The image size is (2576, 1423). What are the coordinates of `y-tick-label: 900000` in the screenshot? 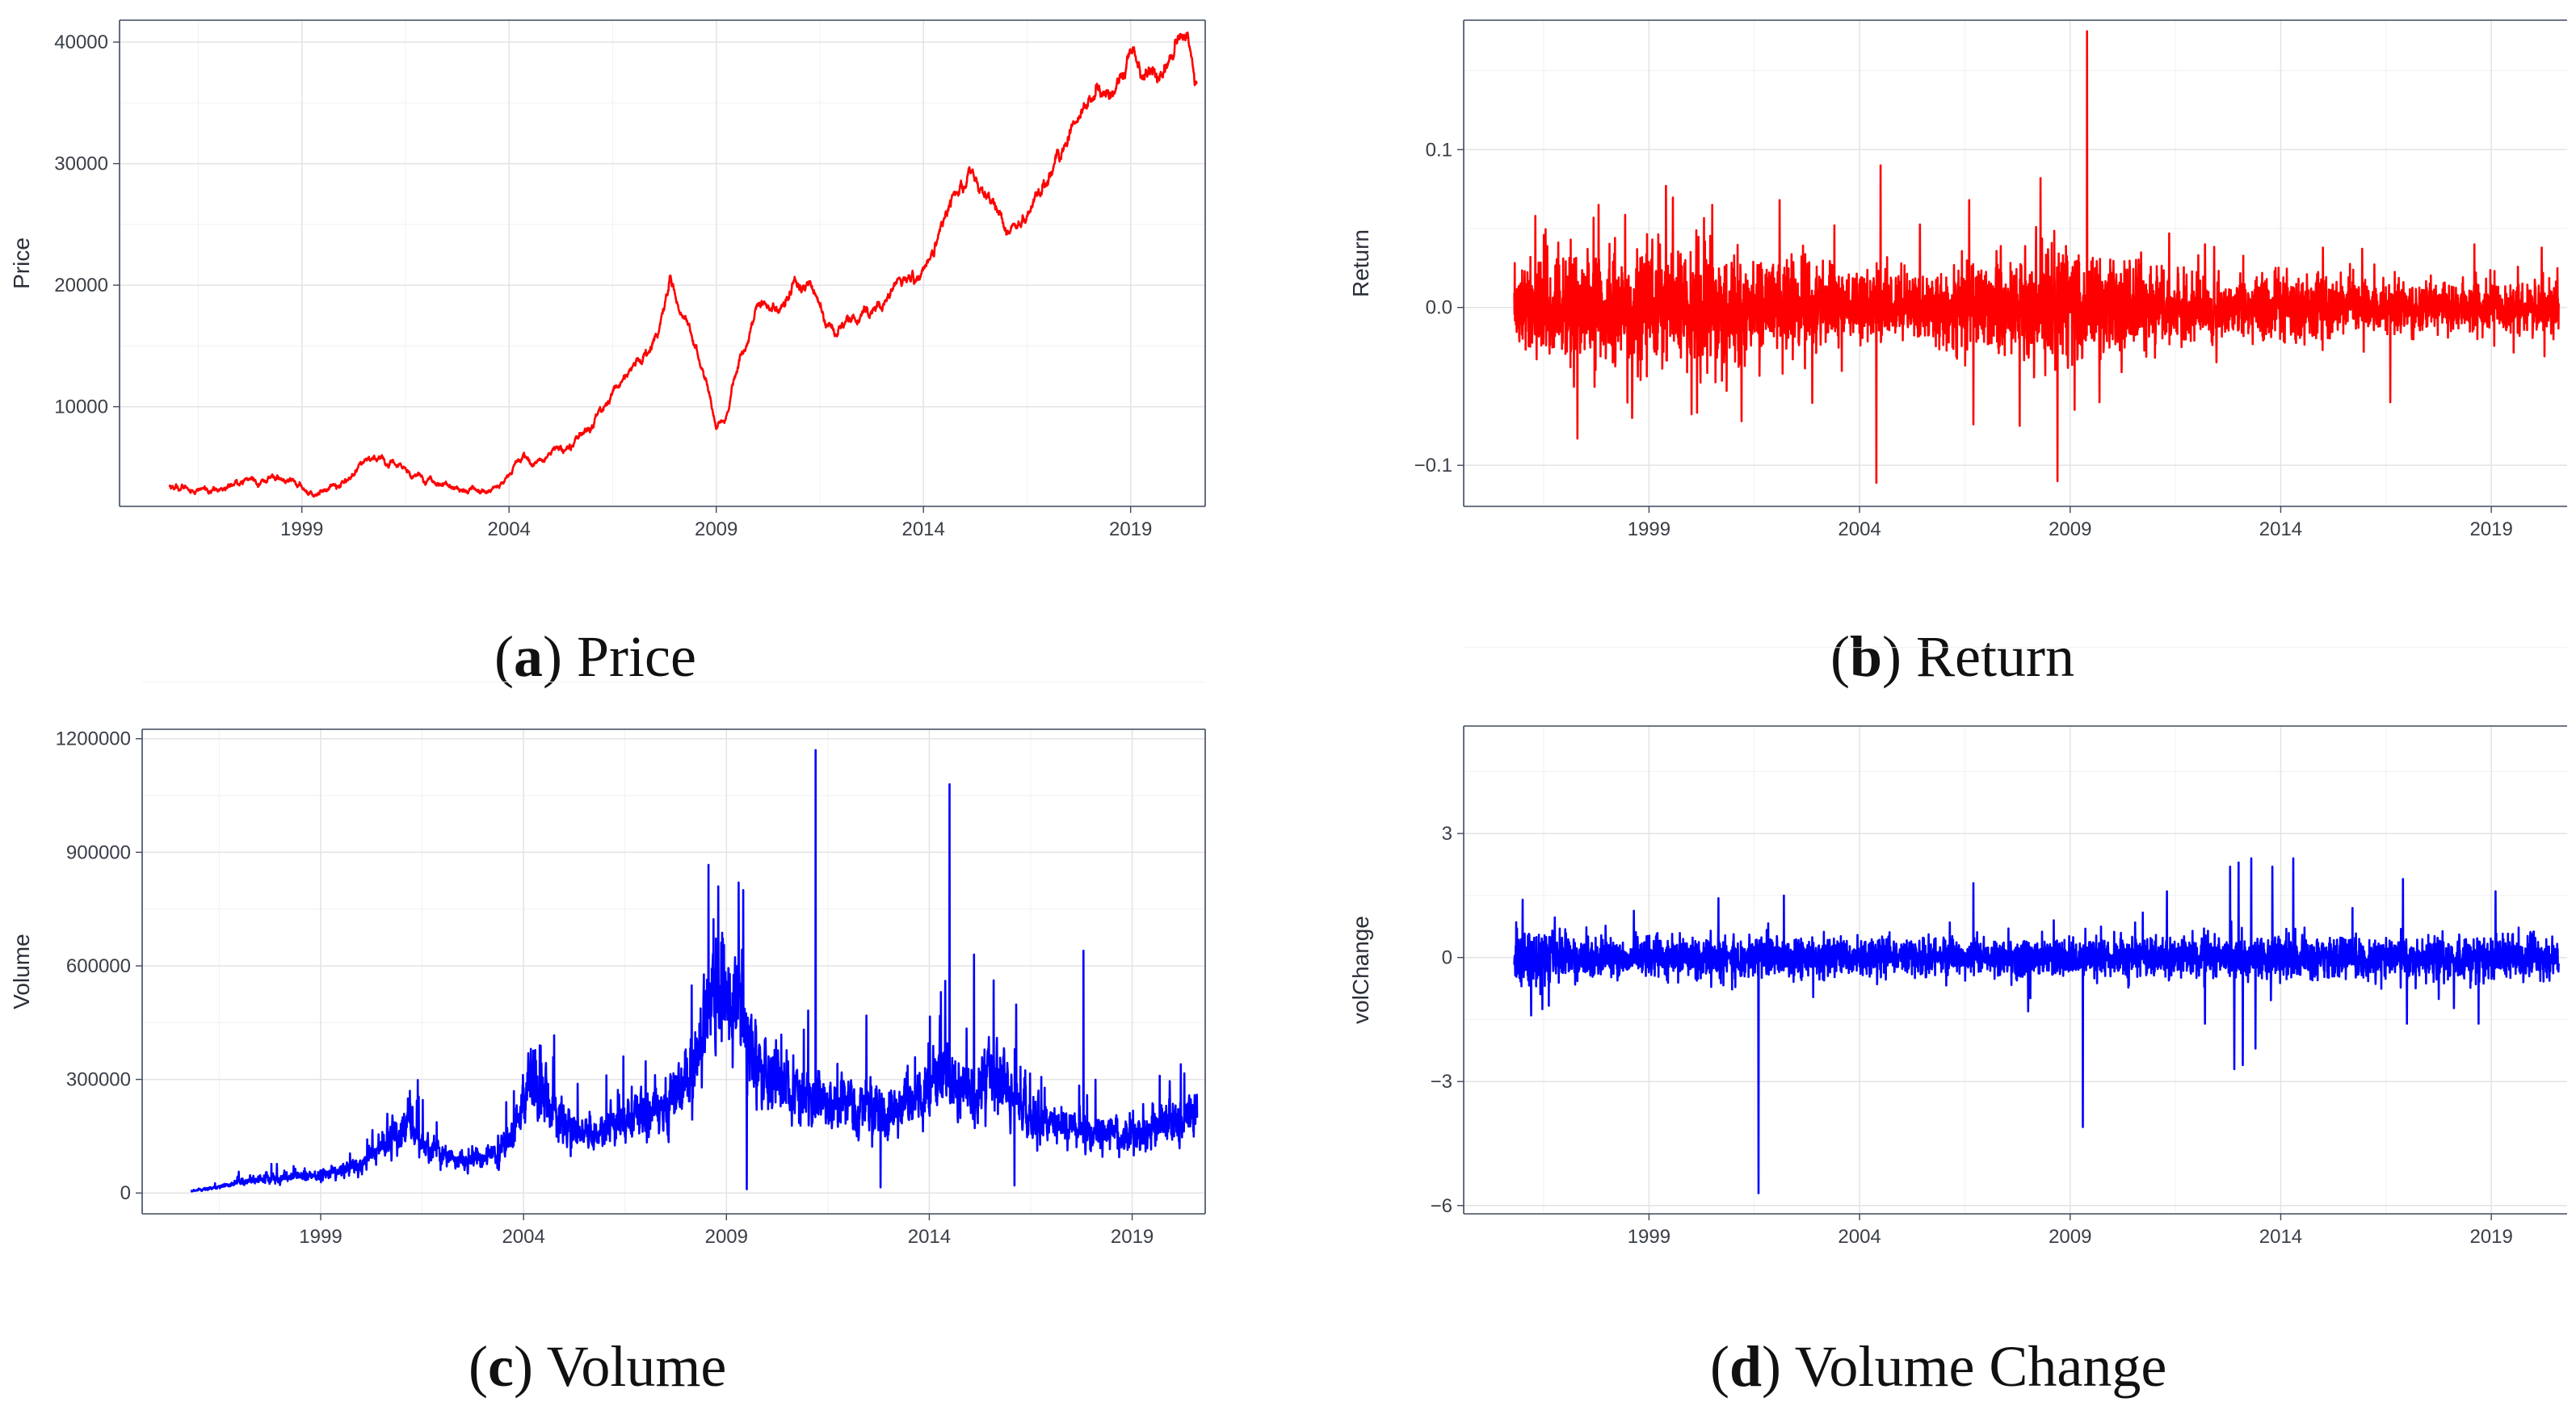 It's located at (98, 852).